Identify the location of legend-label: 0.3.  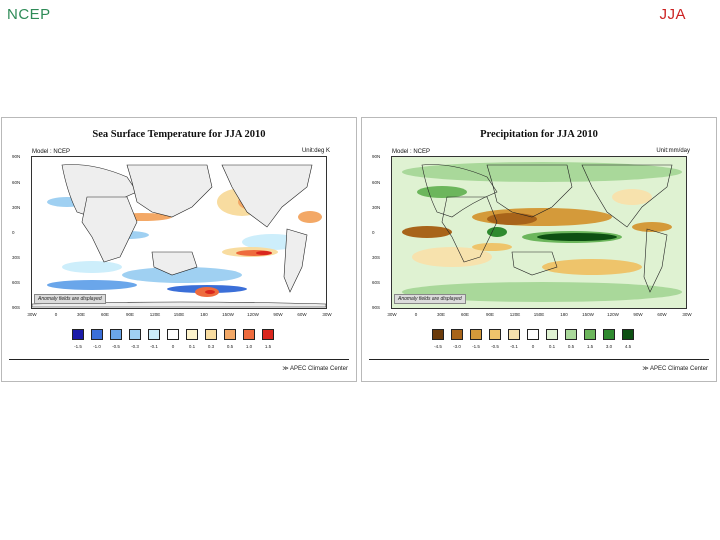
(211, 346).